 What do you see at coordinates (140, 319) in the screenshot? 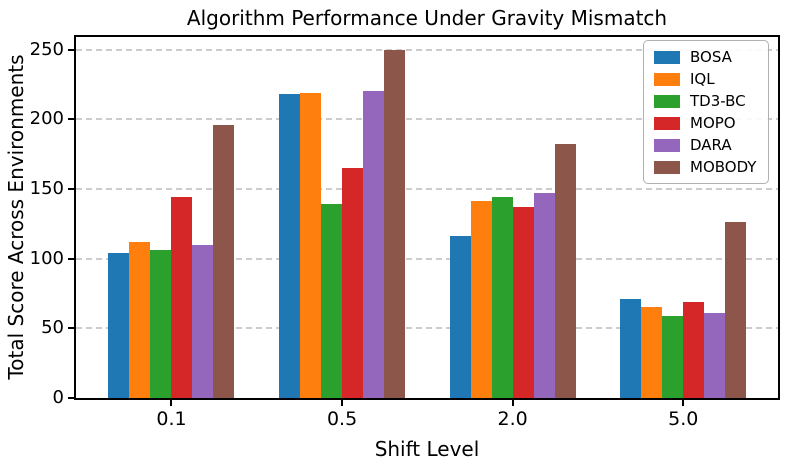
I see `bar-iql-0.1` at bounding box center [140, 319].